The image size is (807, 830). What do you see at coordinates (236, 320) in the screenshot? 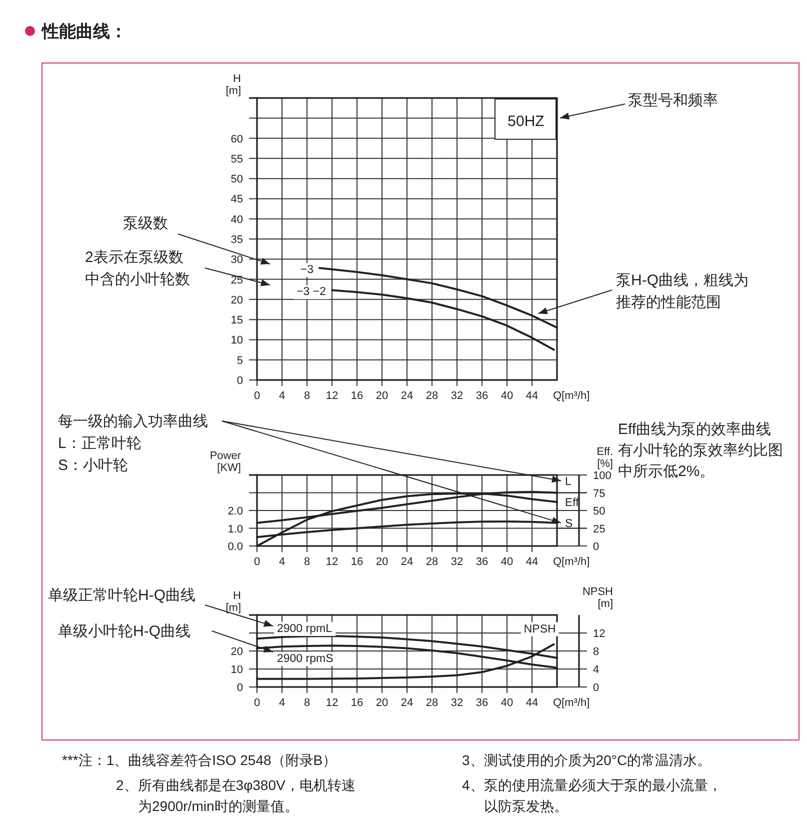
I see `y-tick-label: 15` at bounding box center [236, 320].